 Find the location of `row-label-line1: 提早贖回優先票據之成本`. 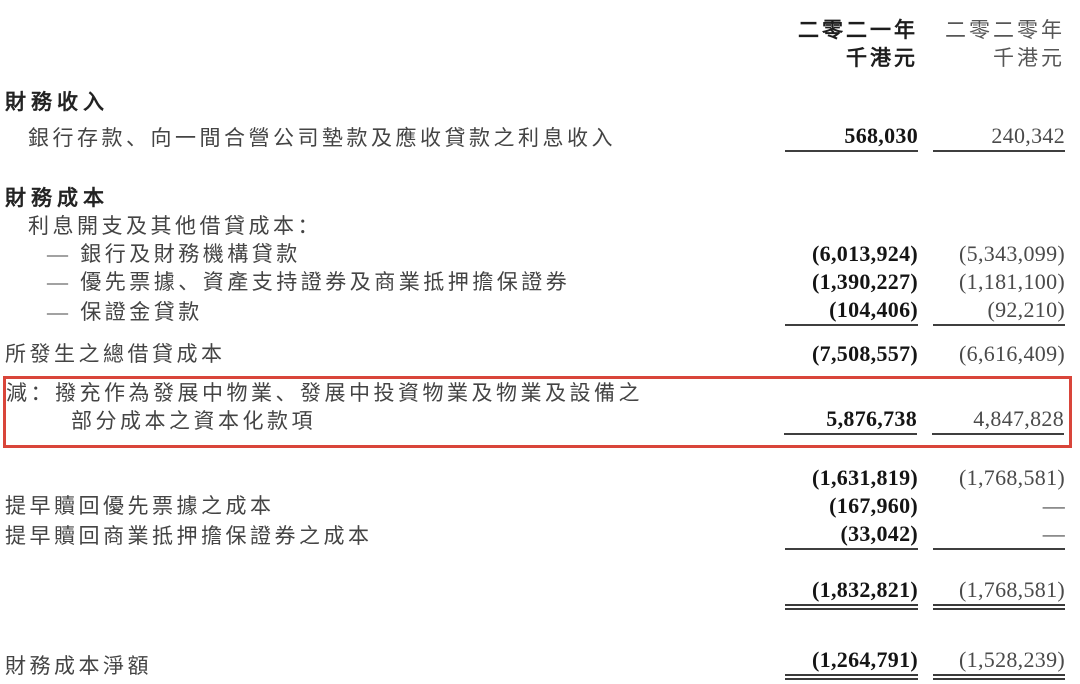

row-label-line1: 提早贖回優先票據之成本 is located at coordinates (140, 506).